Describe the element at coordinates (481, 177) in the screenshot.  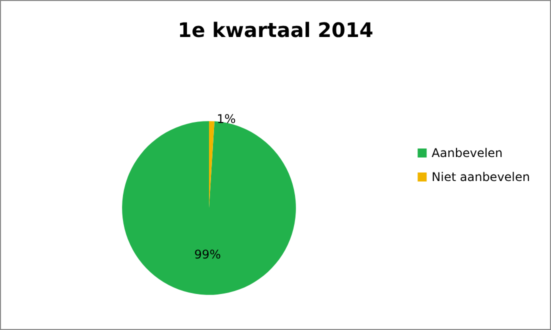
I see `legend-label: Niet aanbevelen` at that location.